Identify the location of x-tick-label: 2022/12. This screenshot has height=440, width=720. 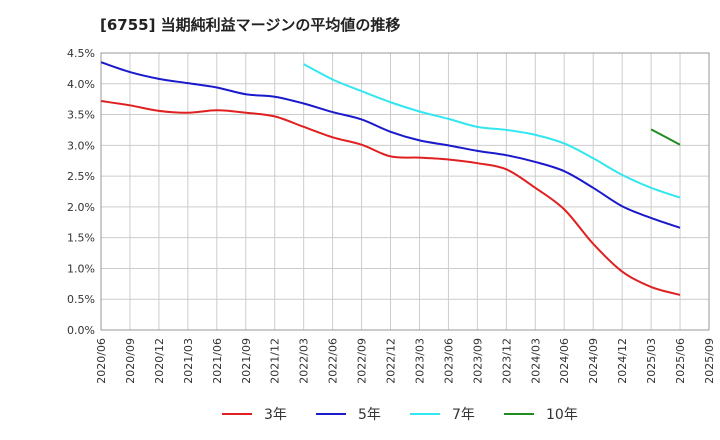
(391, 361).